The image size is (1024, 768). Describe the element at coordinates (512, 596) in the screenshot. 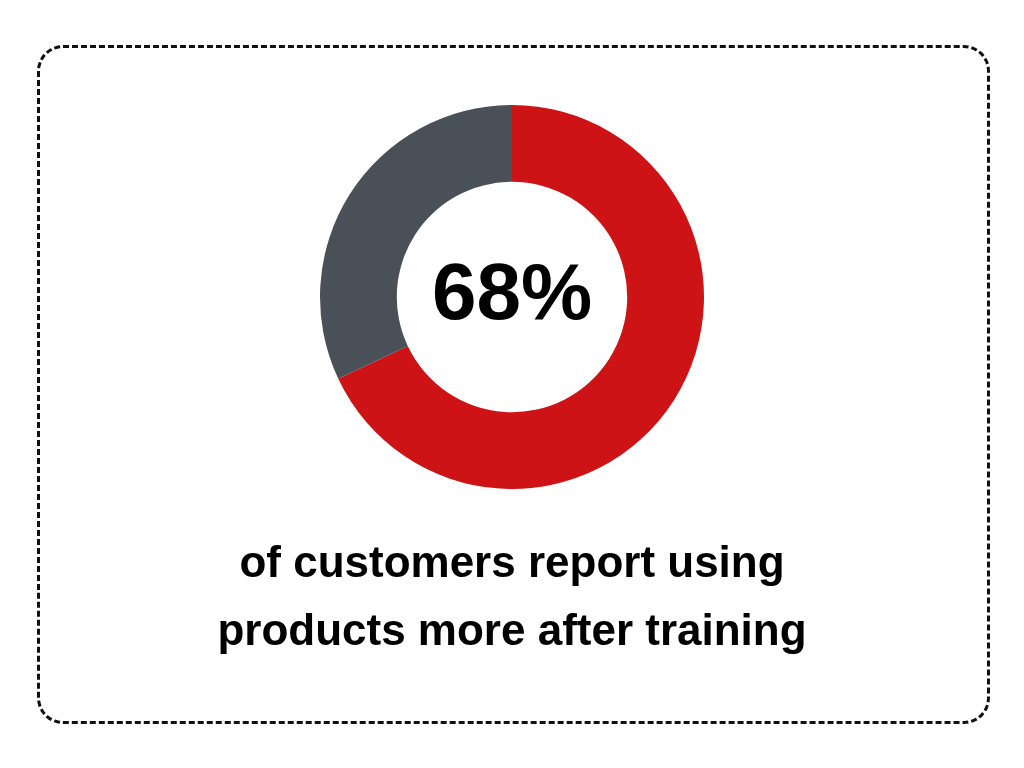

I see `text: of customers report using products more after training` at that location.